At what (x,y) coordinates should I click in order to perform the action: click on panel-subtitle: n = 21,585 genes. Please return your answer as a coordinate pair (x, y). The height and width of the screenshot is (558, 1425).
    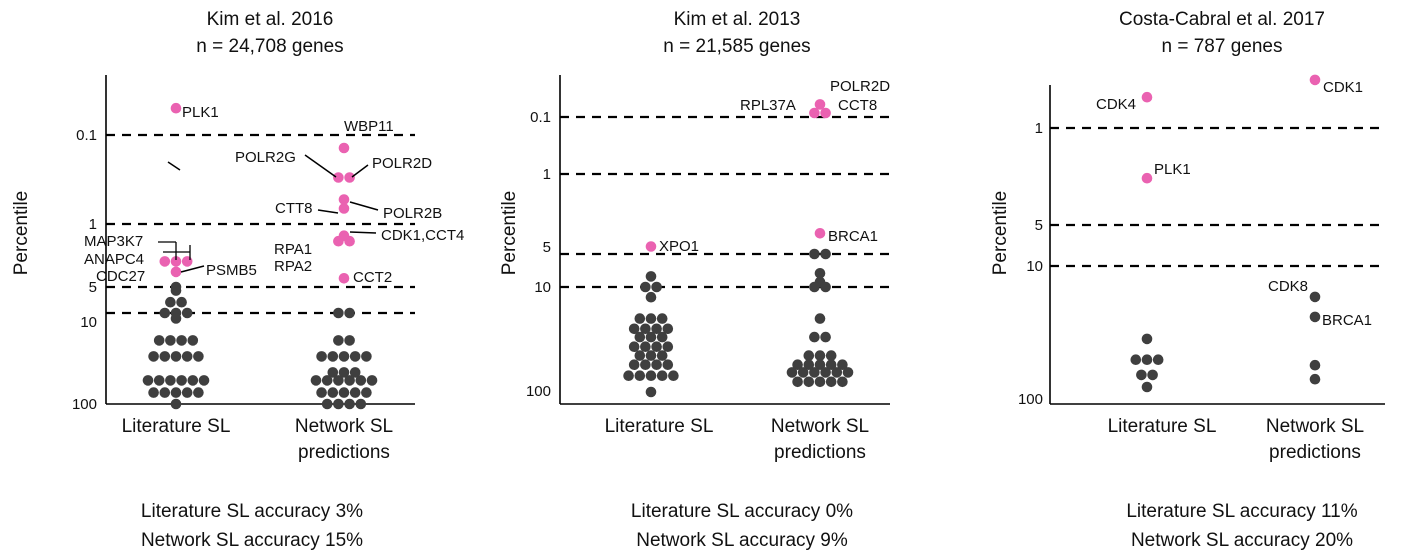
    Looking at the image, I should click on (736, 46).